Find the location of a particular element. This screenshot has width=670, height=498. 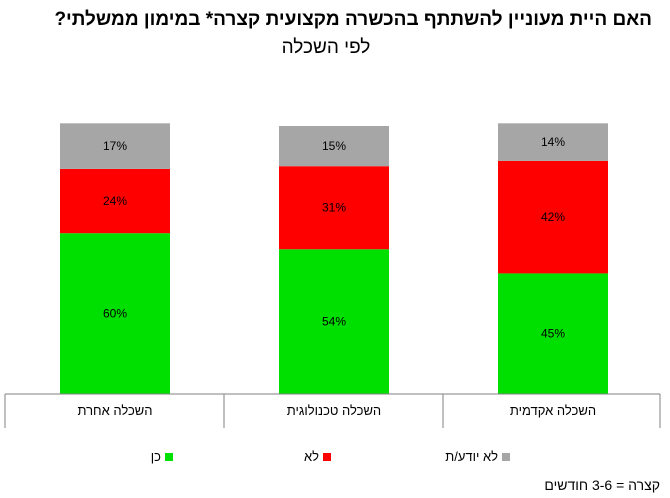

category-label-1: השכלה טכנולוגית is located at coordinates (334, 410).